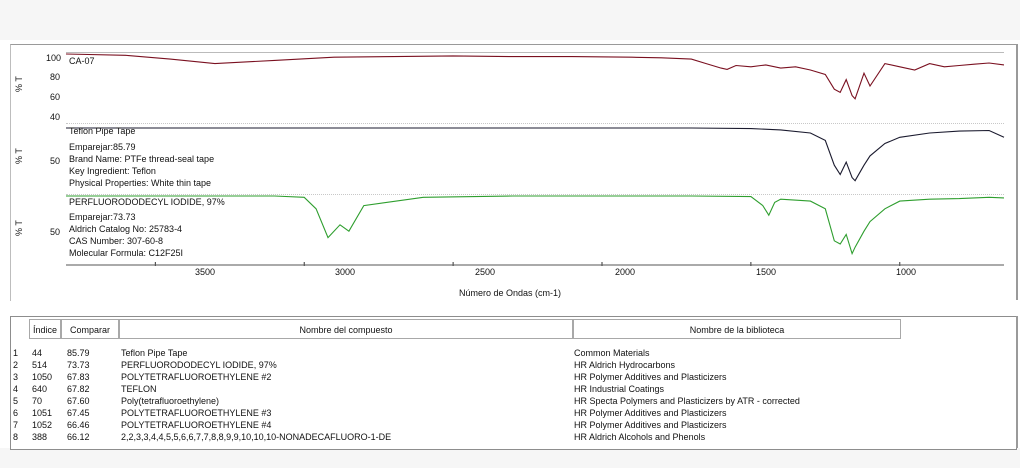 The image size is (1020, 468). What do you see at coordinates (766, 272) in the screenshot?
I see `x-tick-label: 1500` at bounding box center [766, 272].